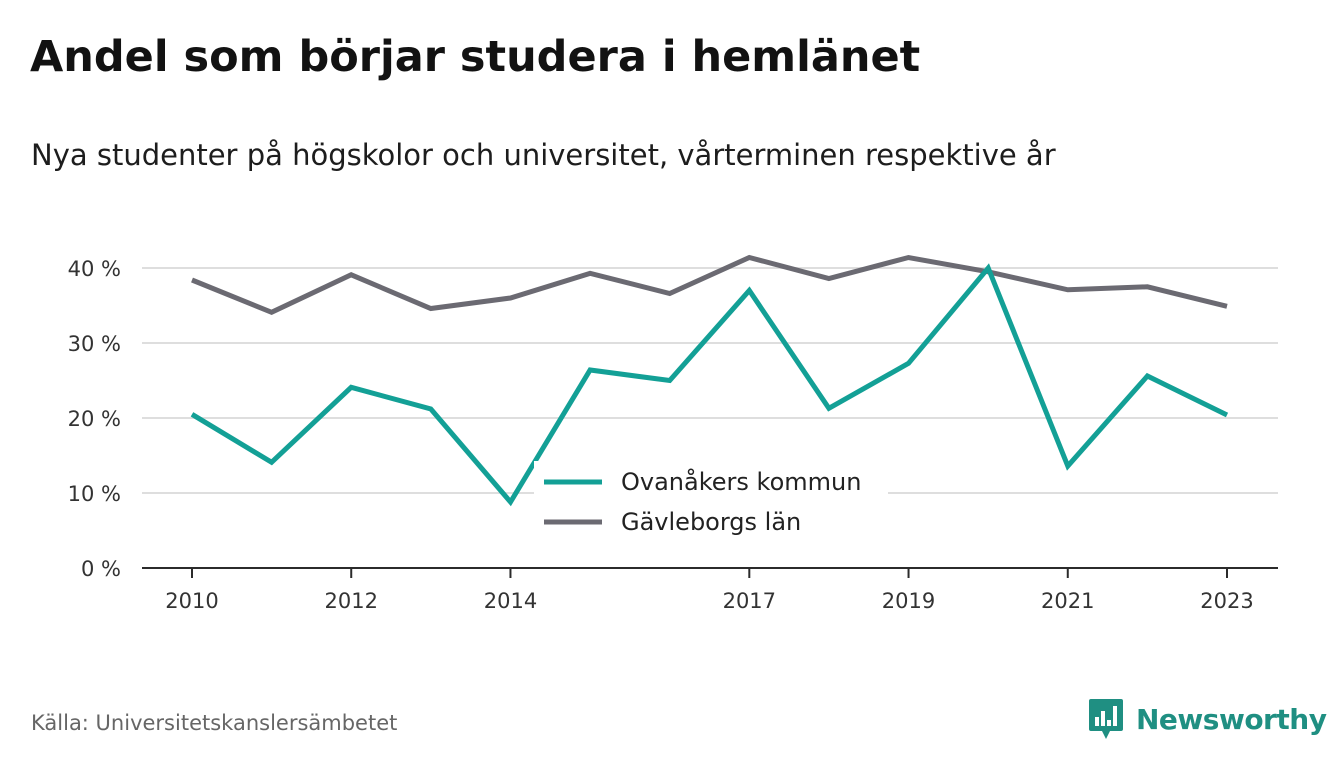 This screenshot has height=771, width=1340. I want to click on legend: Ovanåkers kommun Gävleborgs län, so click(711, 504).